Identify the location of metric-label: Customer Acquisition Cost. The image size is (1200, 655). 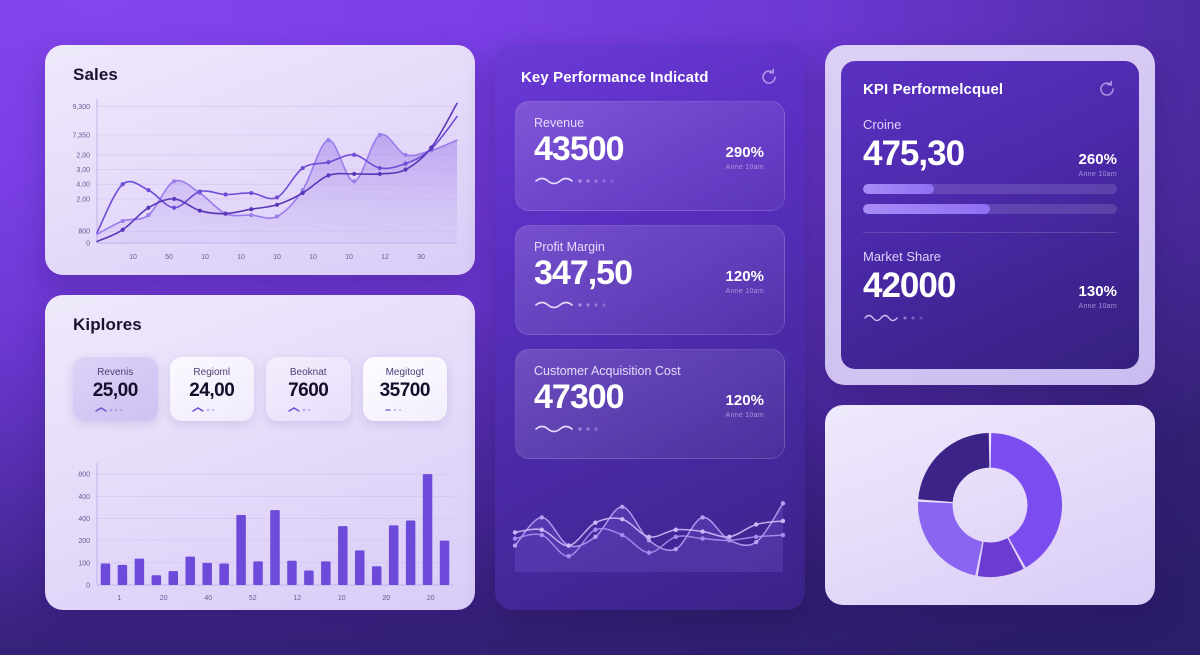
(607, 371).